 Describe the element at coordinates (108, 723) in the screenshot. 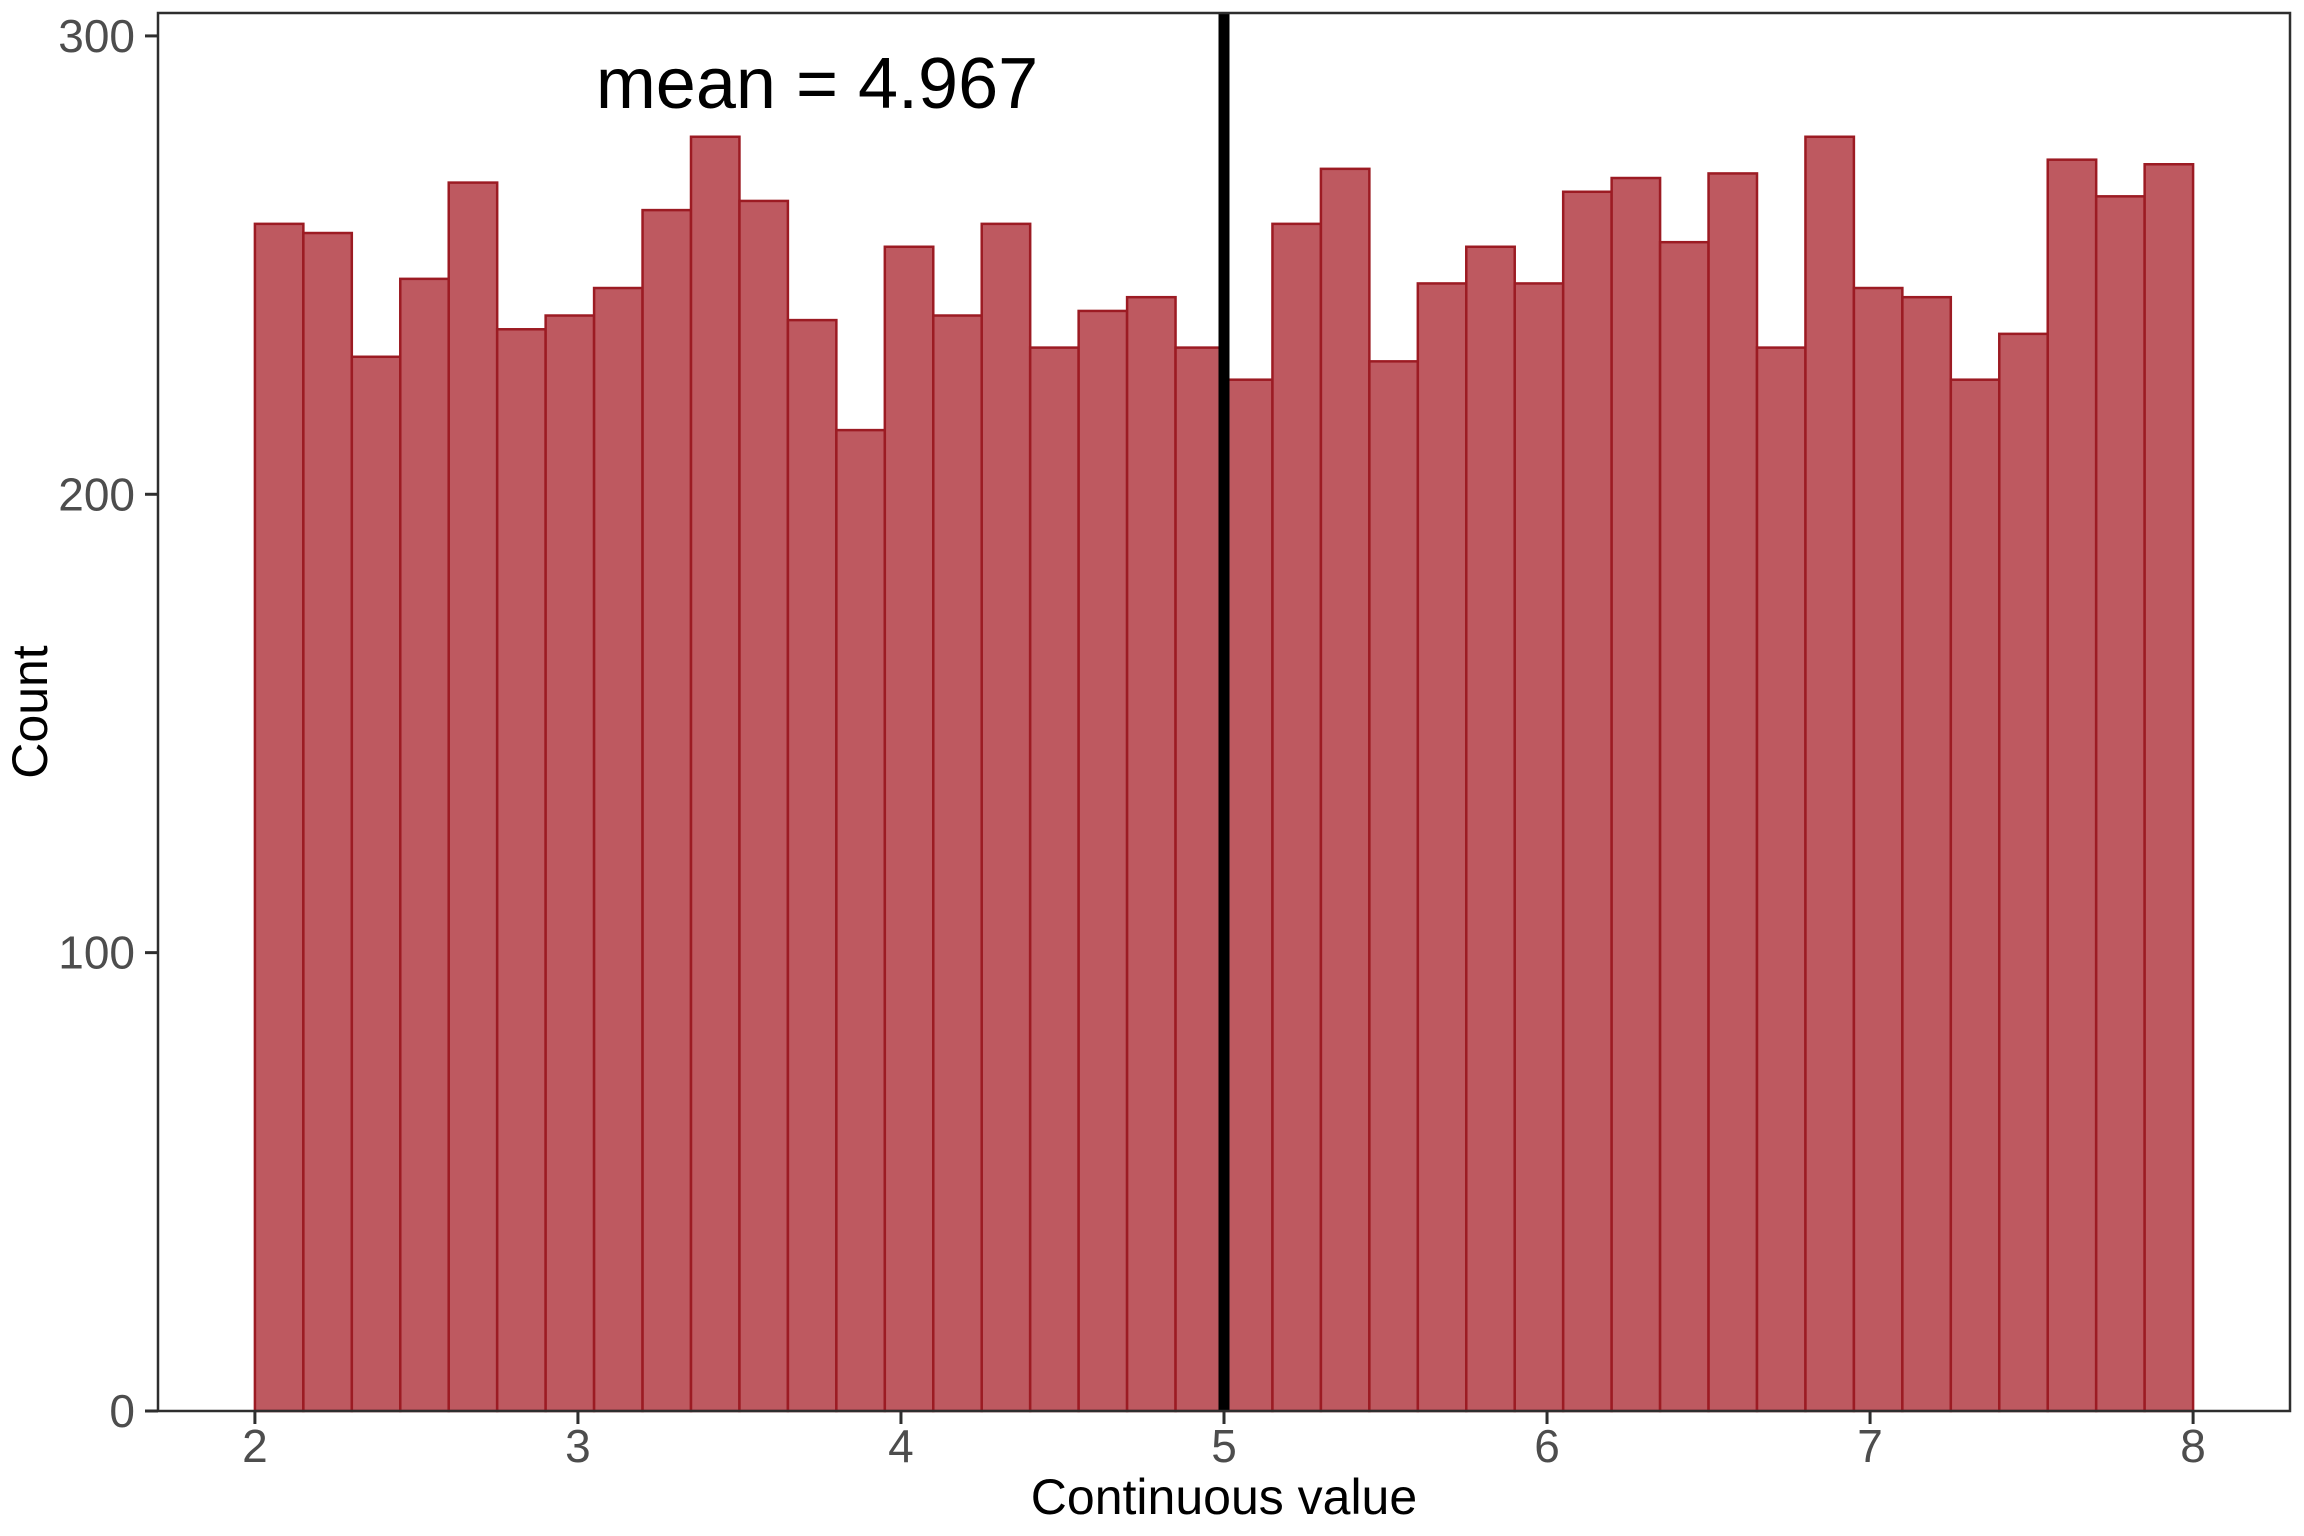

I see `y-axis: 0 100 200 300` at that location.